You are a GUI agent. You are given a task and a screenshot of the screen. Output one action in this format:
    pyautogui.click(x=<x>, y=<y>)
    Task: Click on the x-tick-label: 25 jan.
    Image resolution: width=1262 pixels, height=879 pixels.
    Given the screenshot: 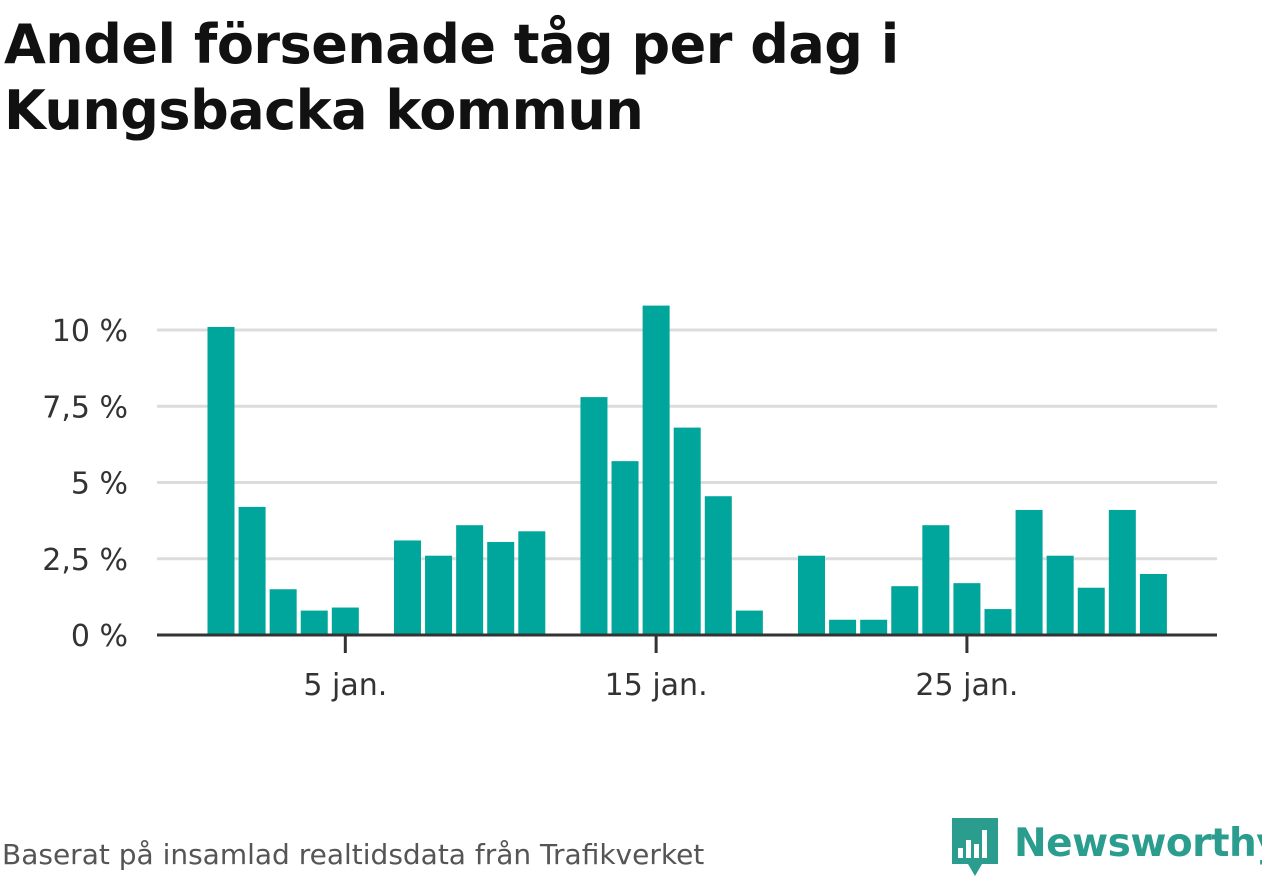 What is the action you would take?
    pyautogui.click(x=966, y=685)
    